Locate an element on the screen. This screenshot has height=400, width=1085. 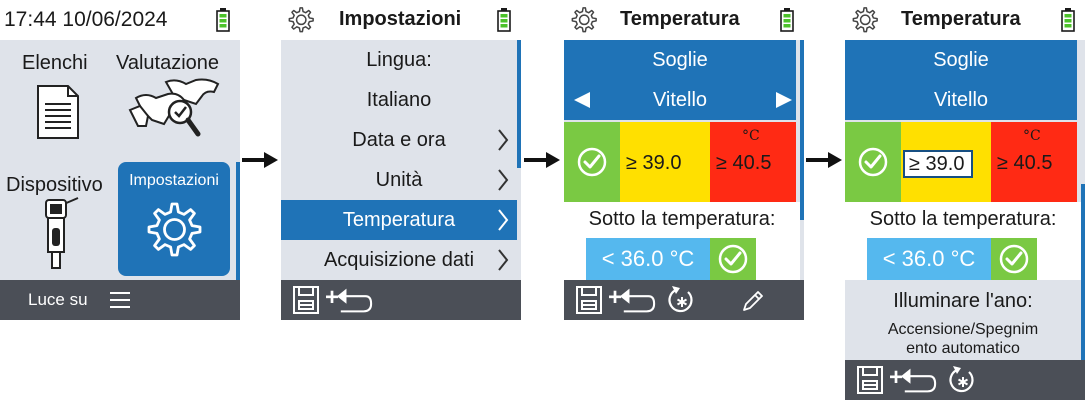
animal-label: Vitello is located at coordinates (961, 100).